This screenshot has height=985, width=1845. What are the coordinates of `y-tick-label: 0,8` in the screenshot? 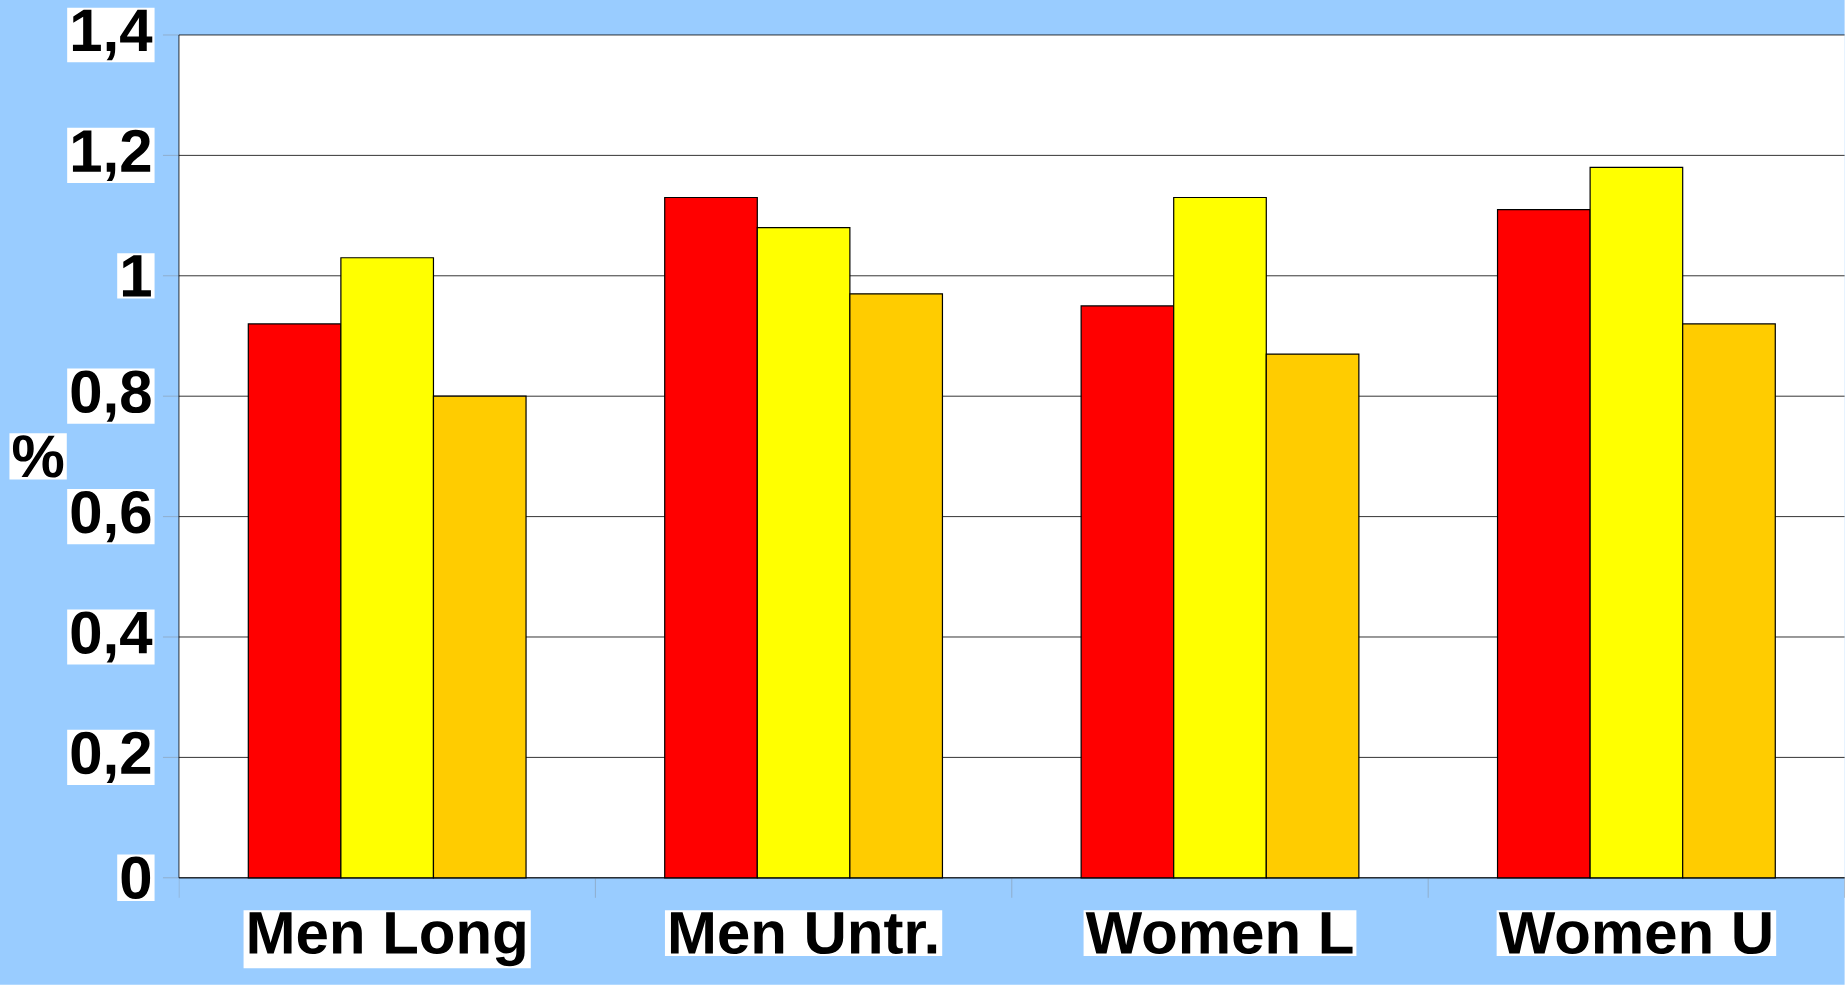 It's located at (111, 396).